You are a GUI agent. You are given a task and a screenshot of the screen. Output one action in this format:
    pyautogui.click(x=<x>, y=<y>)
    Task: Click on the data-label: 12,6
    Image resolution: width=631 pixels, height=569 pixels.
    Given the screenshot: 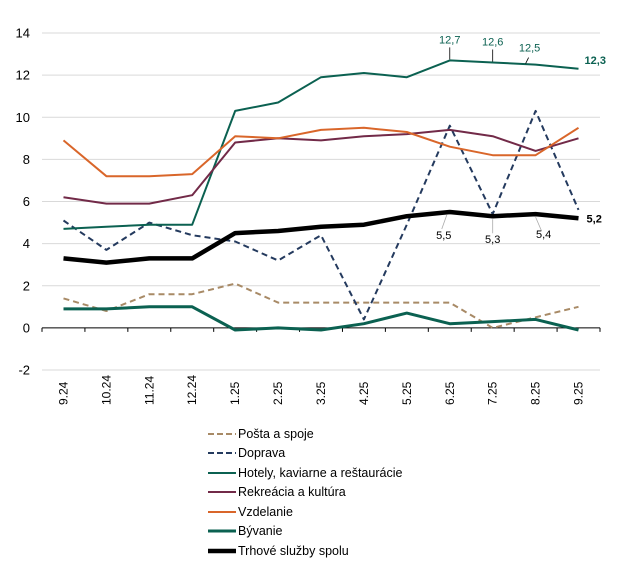 What is the action you would take?
    pyautogui.click(x=492, y=42)
    